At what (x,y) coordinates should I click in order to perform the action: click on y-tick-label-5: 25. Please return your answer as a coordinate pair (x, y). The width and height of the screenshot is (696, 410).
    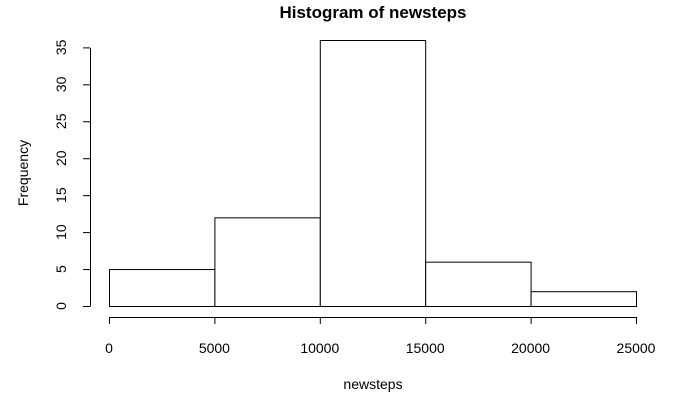
    Looking at the image, I should click on (61, 121).